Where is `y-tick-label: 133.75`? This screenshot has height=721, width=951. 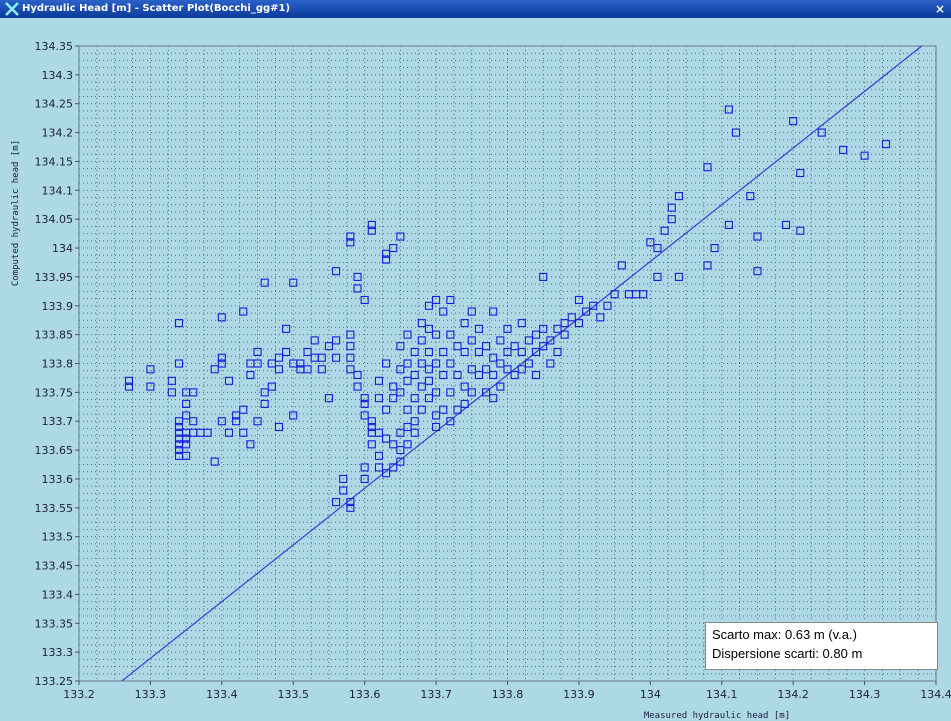 y-tick-label: 133.75 is located at coordinates (54, 392).